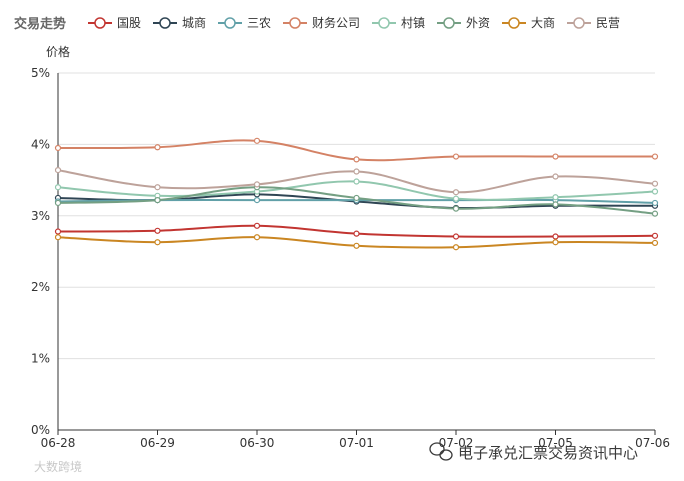  Describe the element at coordinates (194, 22) in the screenshot. I see `legend-label: 城商` at that location.